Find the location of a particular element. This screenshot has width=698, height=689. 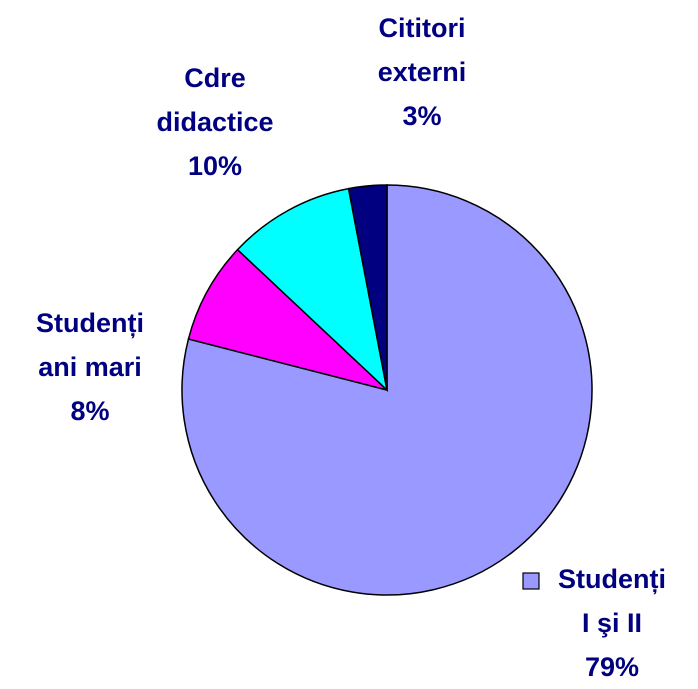

label-line: Cititori is located at coordinates (422, 28).